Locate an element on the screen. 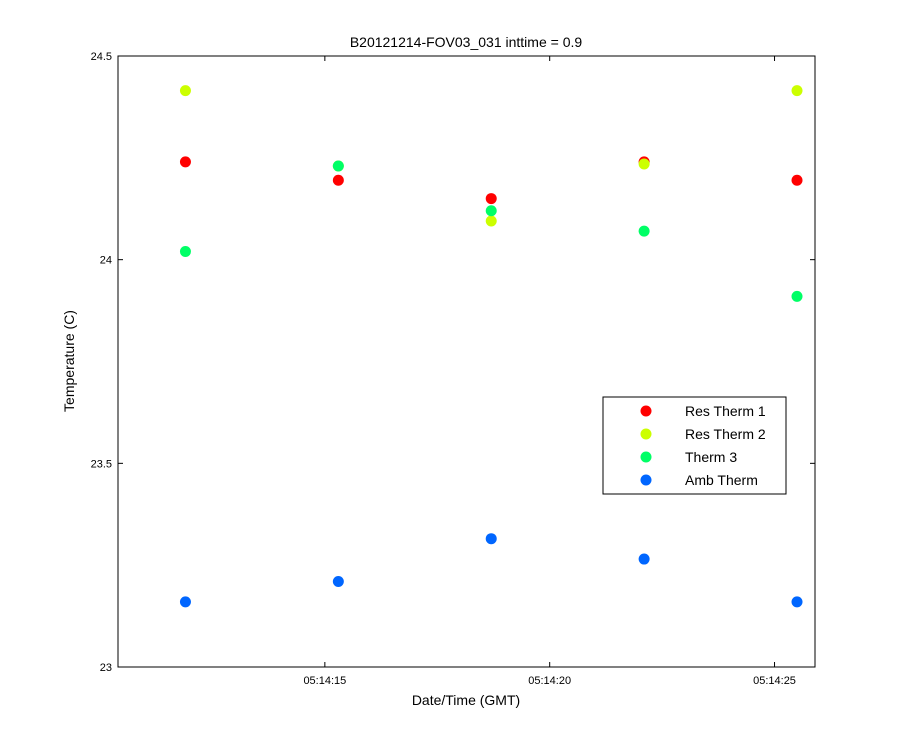  legend: Res Therm 1 Res Therm 2 Therm 3 Amb Therm is located at coordinates (694, 445).